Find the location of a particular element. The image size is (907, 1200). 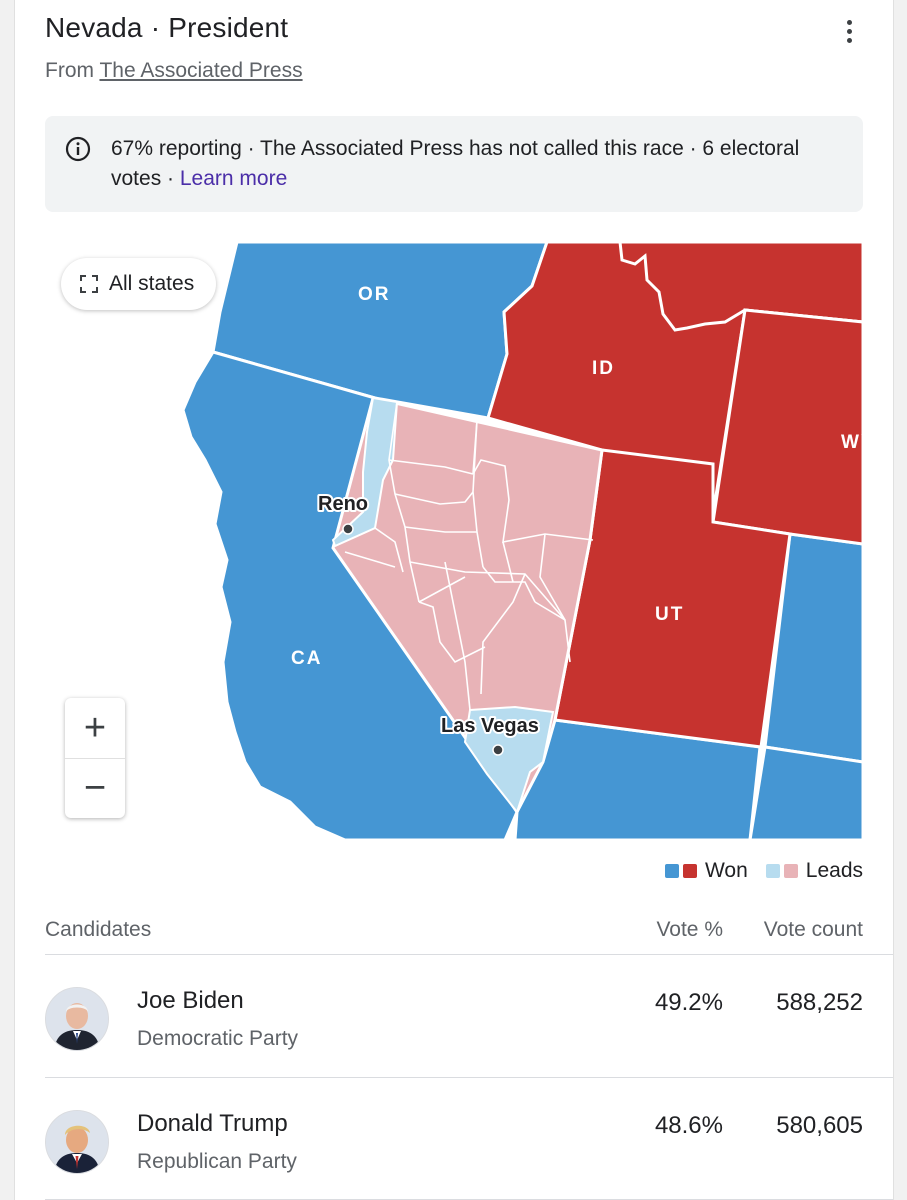

candidate-party: Republican Party is located at coordinates (217, 1161).